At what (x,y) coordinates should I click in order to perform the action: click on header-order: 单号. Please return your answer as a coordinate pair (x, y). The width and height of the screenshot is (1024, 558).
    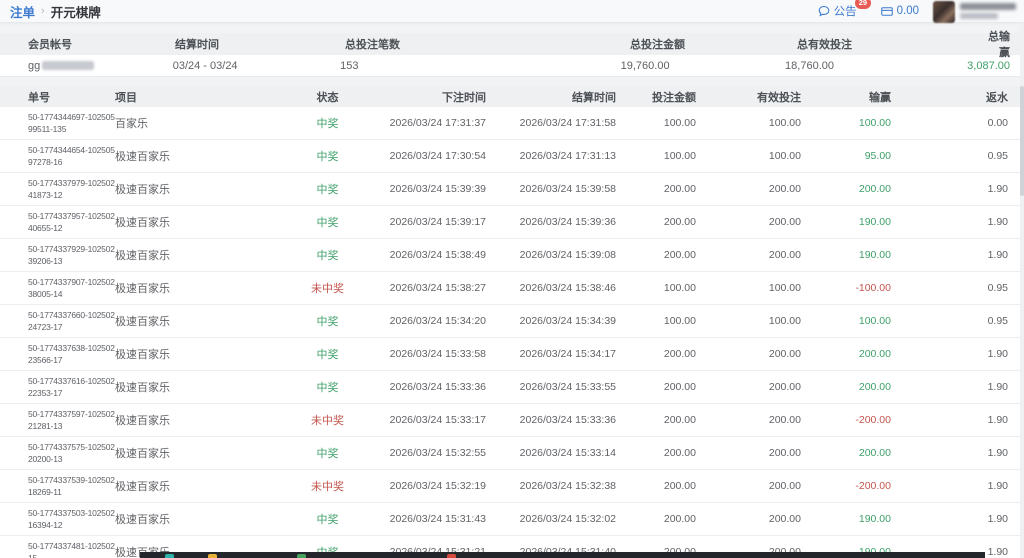
    Looking at the image, I should click on (39, 97).